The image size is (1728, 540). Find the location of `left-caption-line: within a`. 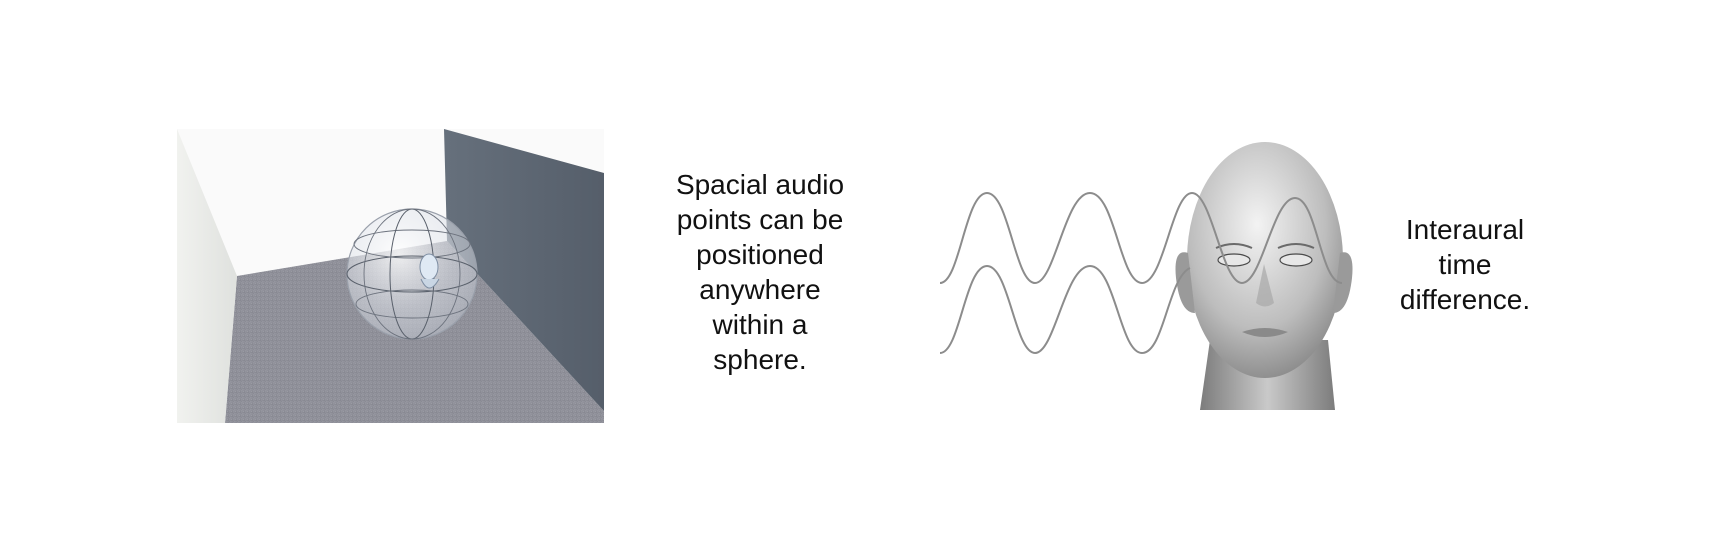

left-caption-line: within a is located at coordinates (760, 324).